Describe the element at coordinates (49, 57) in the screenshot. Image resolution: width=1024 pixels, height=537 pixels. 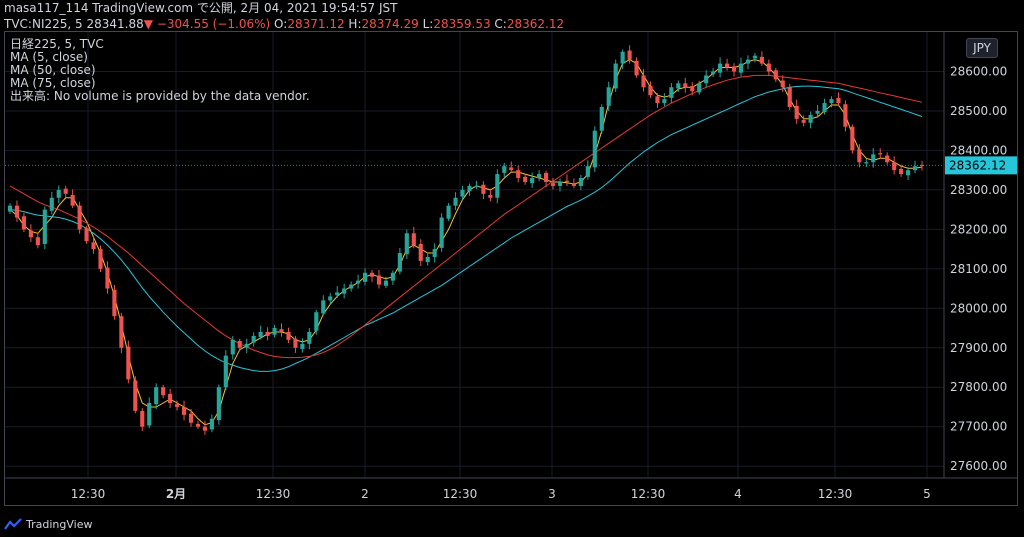
I see `legend-ma5: MA (5, close)` at that location.